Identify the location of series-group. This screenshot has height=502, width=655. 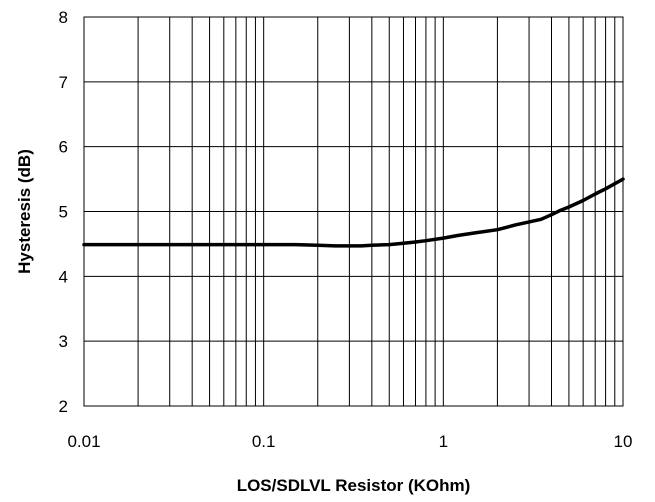
(353, 212).